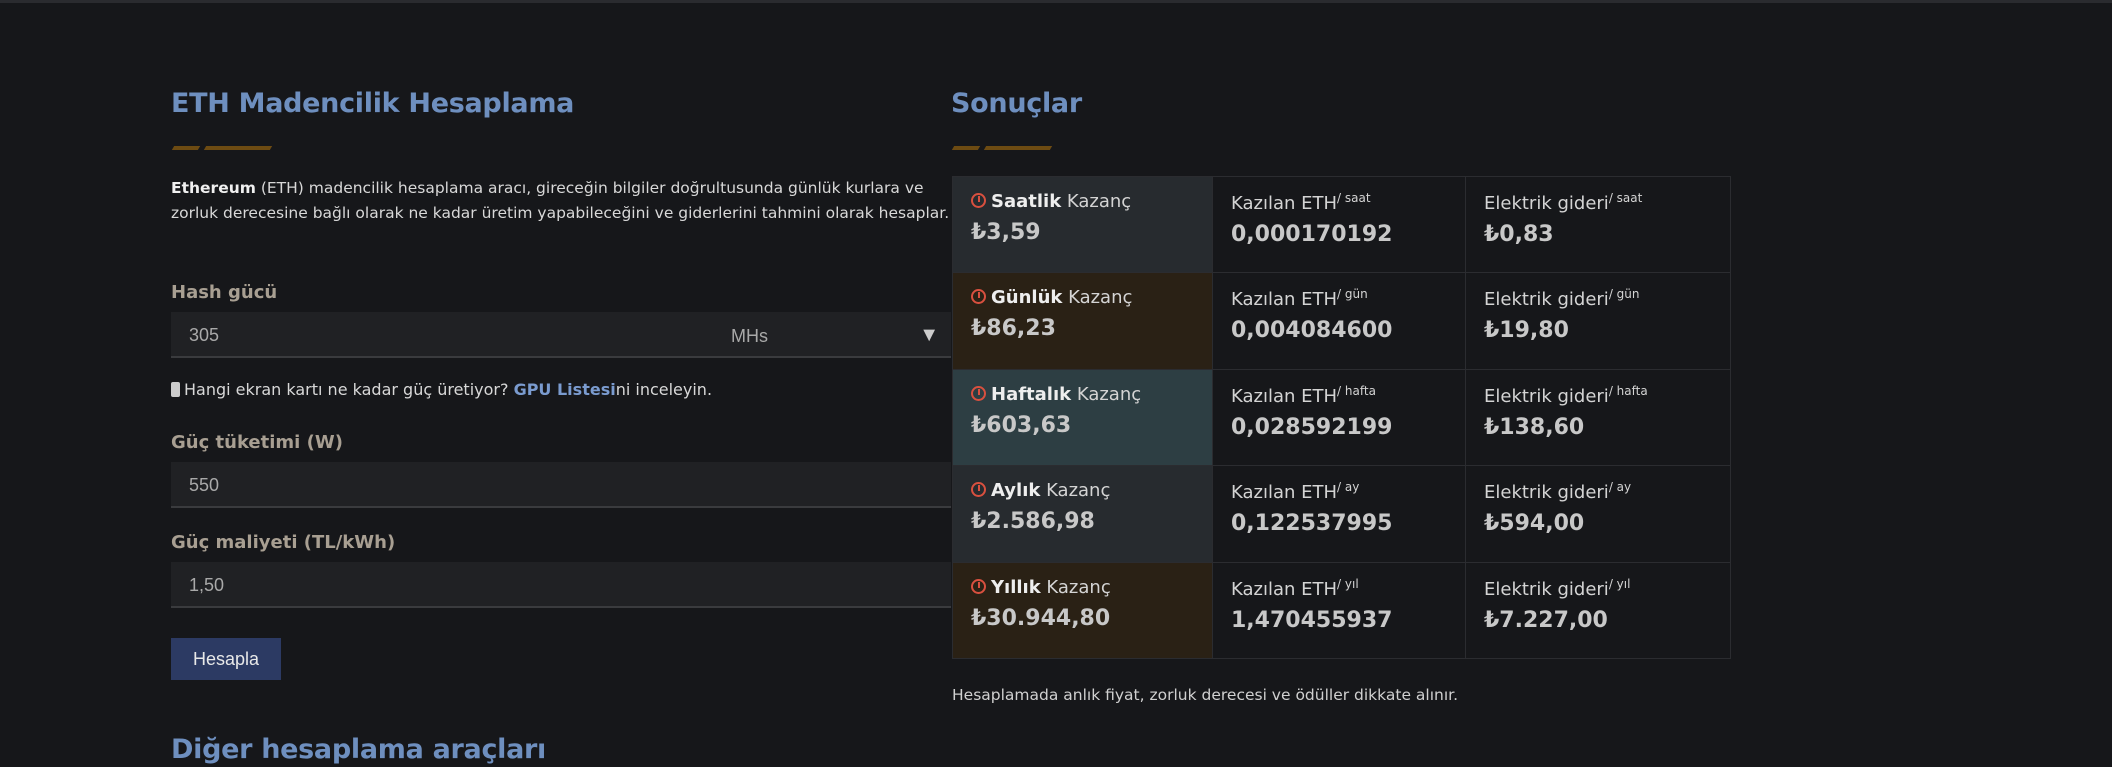 This screenshot has height=767, width=2112. What do you see at coordinates (1006, 232) in the screenshot?
I see `earning-value: ₺3,59` at bounding box center [1006, 232].